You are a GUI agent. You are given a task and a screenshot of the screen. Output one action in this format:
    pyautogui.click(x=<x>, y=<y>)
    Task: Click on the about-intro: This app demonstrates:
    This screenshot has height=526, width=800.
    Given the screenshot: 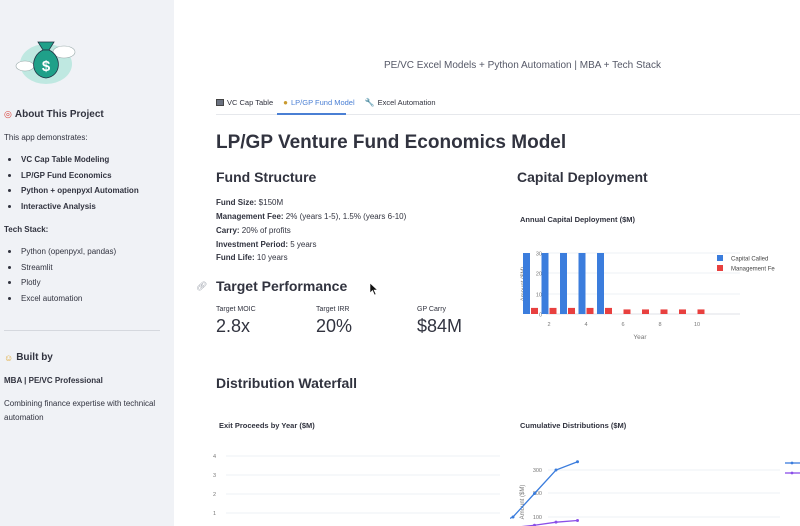 What is the action you would take?
    pyautogui.click(x=46, y=137)
    